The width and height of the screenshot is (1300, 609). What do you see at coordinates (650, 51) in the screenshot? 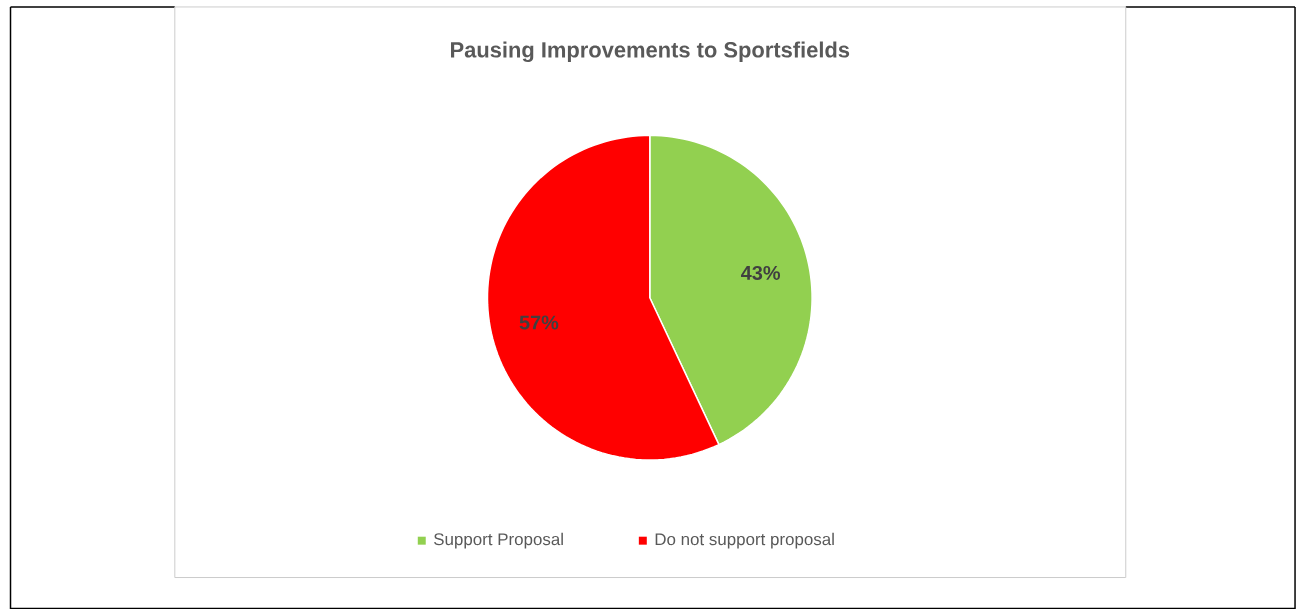
I see `chart-title: Pausing Improvements to Sportsfields` at bounding box center [650, 51].